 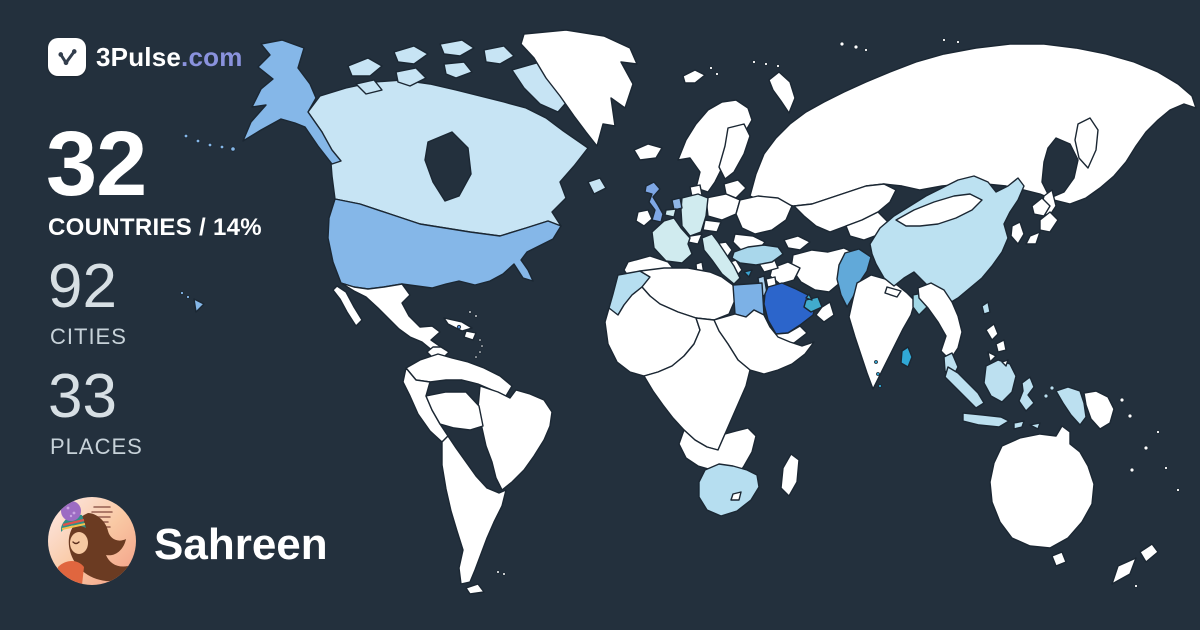 I want to click on sa-north-region, so click(x=459, y=375).